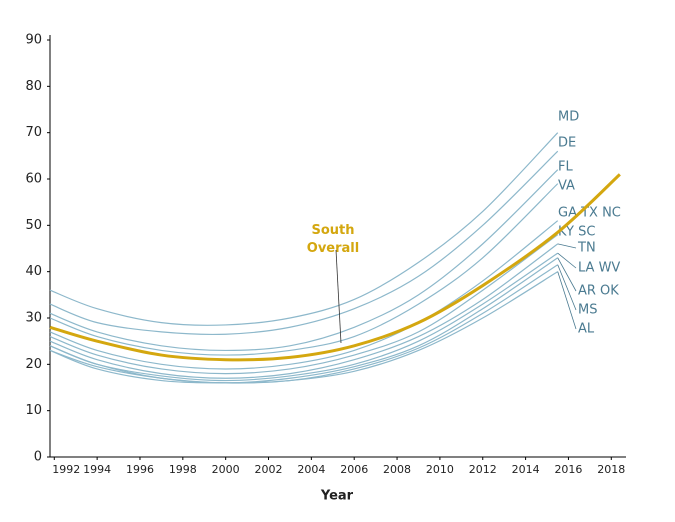  Describe the element at coordinates (33, 86) in the screenshot. I see `y-tick-label: 80` at that location.